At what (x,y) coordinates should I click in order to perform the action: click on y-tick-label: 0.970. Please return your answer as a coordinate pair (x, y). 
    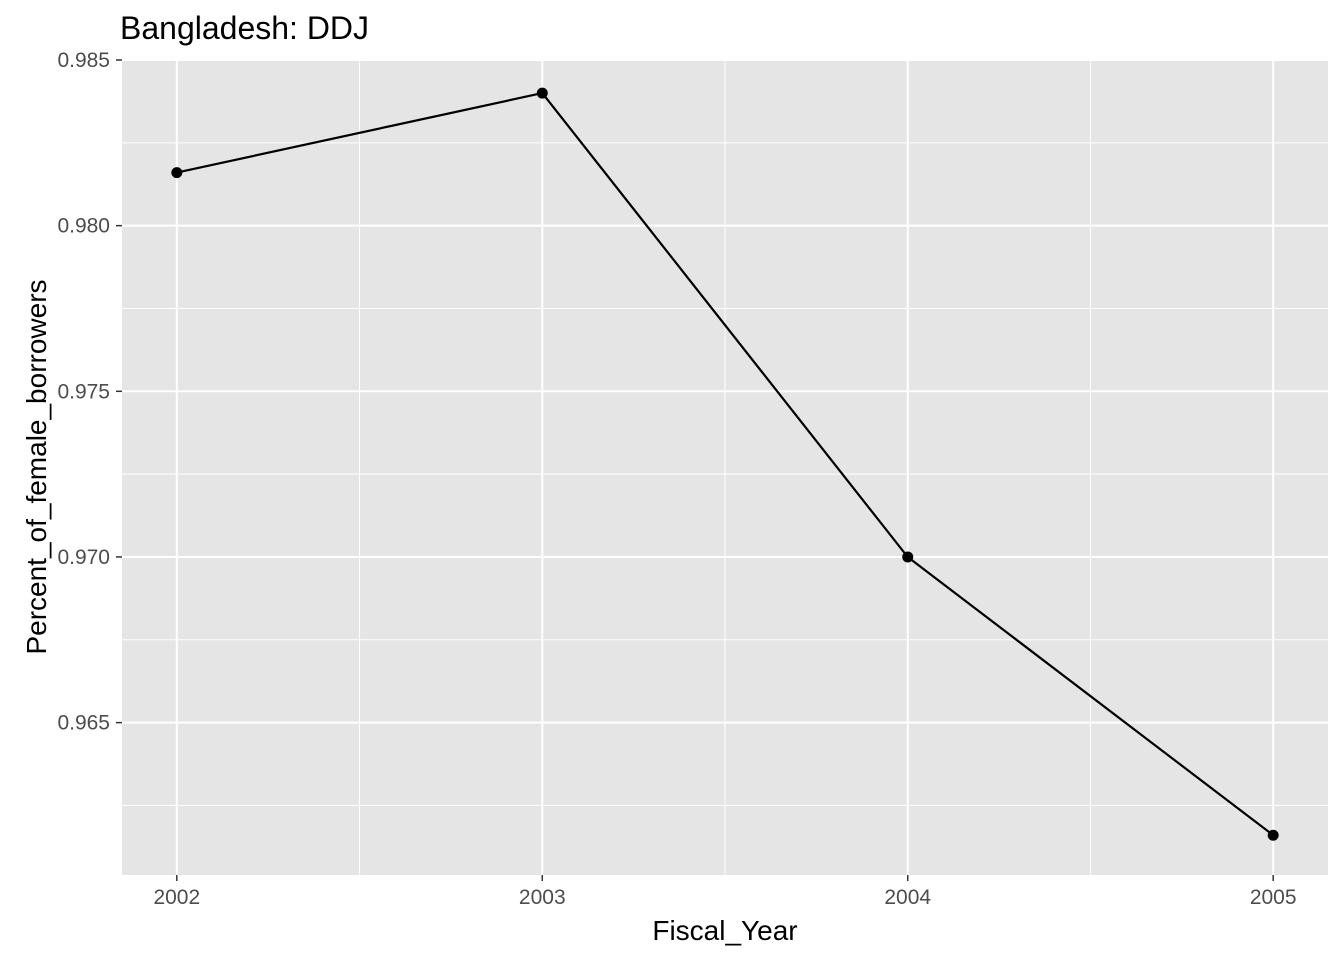
    Looking at the image, I should click on (83, 557).